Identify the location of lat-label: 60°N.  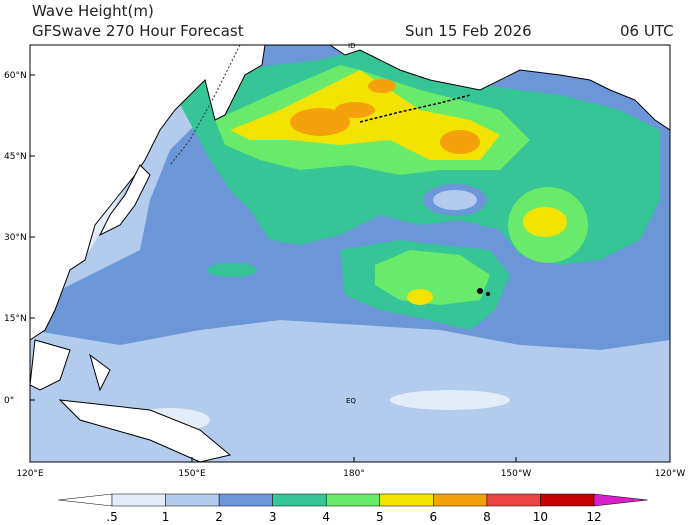
(15, 76).